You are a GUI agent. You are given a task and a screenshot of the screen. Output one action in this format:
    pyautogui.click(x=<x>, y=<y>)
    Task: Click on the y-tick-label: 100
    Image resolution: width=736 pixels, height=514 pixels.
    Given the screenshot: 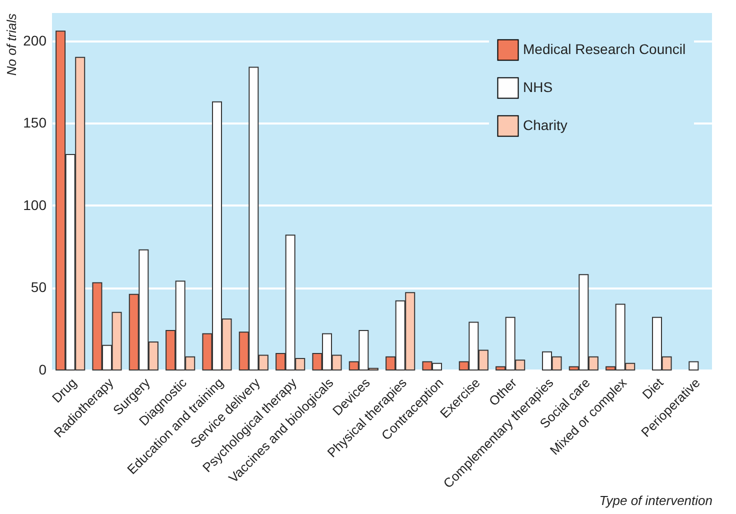 What is the action you would take?
    pyautogui.click(x=35, y=204)
    